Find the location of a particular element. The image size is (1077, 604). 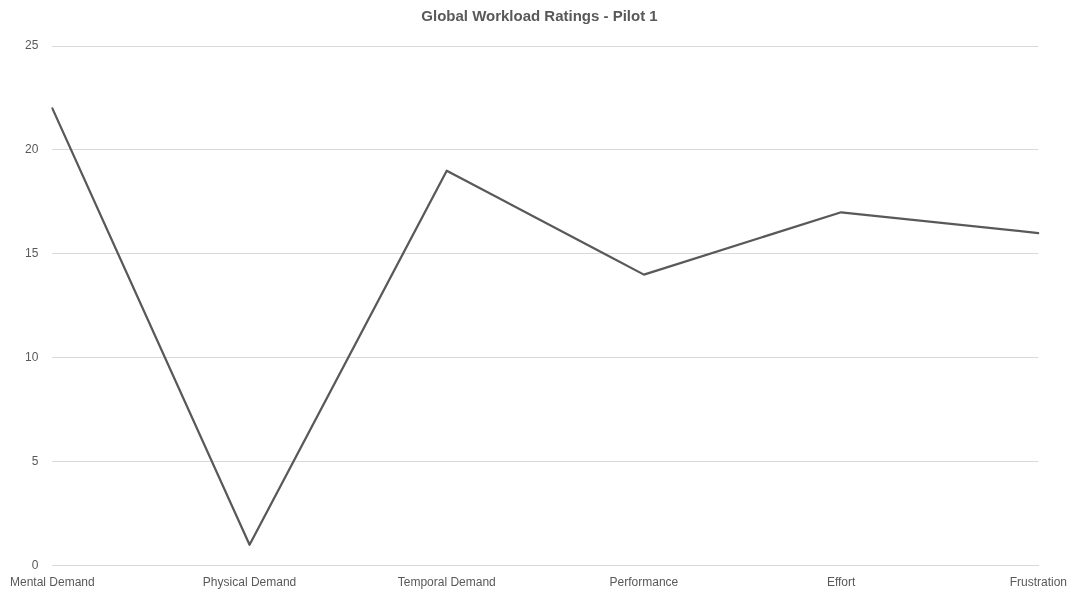

x-tick-label: Performance is located at coordinates (644, 582).